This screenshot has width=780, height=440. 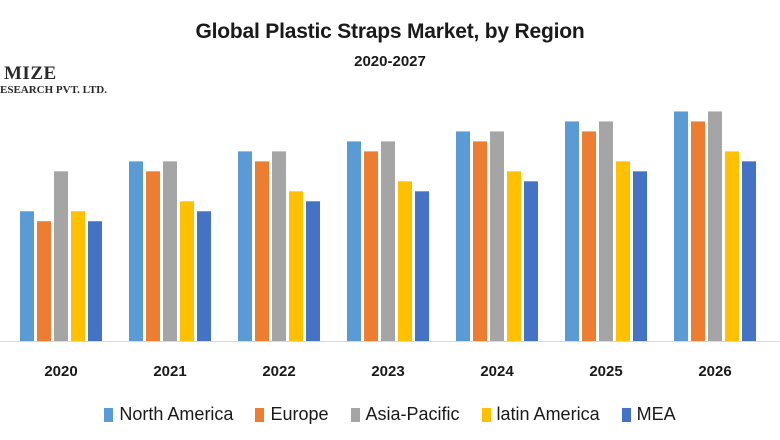 I want to click on legend-item: Asia-Pacific, so click(x=405, y=414).